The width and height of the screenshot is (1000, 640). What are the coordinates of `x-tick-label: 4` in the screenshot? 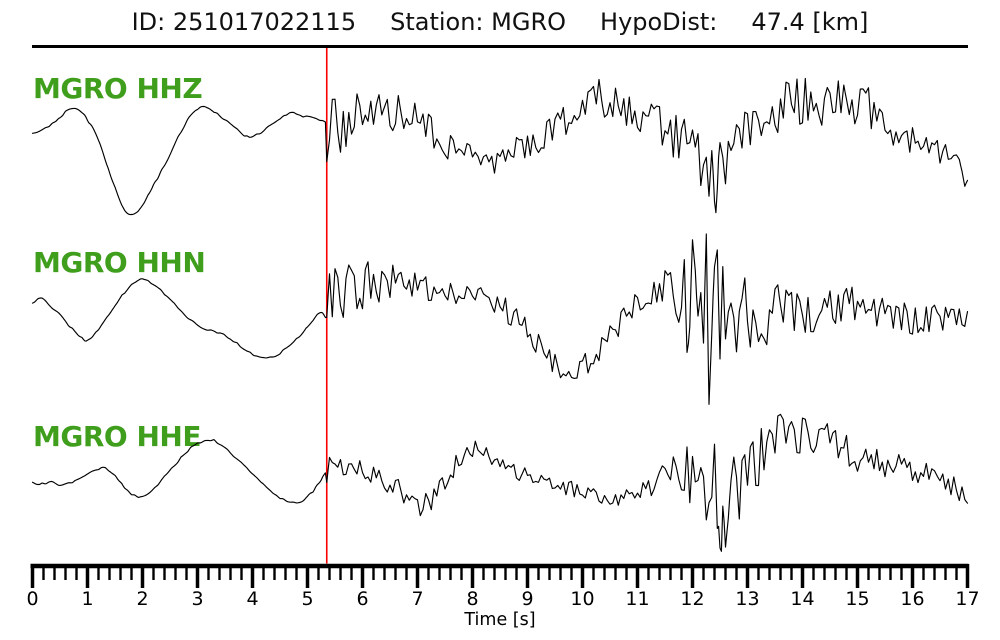 It's located at (252, 599).